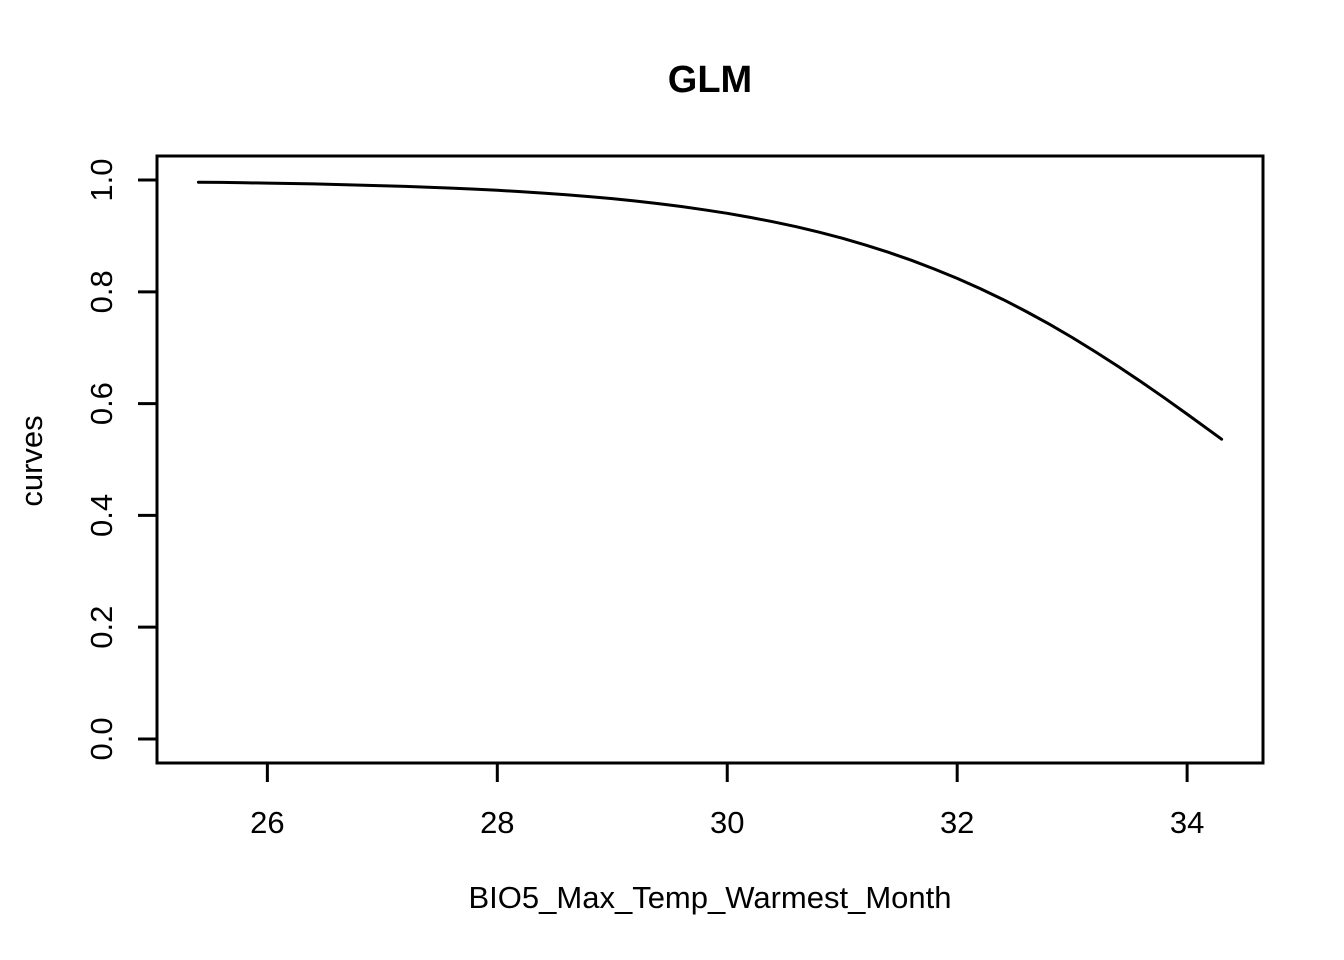 This screenshot has height=960, width=1344. Describe the element at coordinates (101, 515) in the screenshot. I see `y-tick-label: 0.4` at that location.